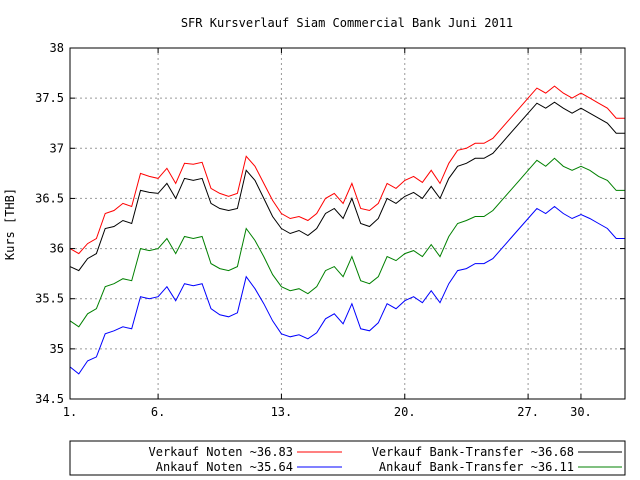  What do you see at coordinates (57, 249) in the screenshot?
I see `y-tick-label: 36` at bounding box center [57, 249].